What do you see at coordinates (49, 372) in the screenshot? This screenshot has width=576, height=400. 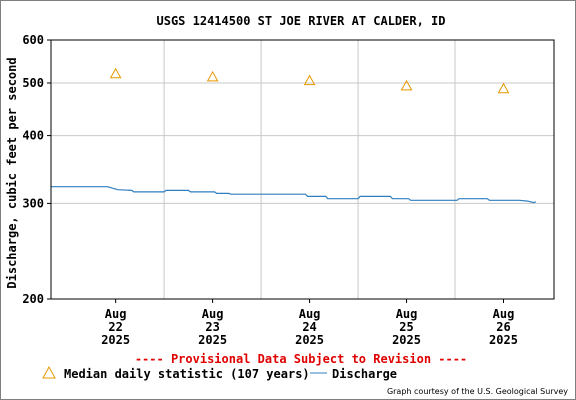 I see `legend-median-triangle` at bounding box center [49, 372].